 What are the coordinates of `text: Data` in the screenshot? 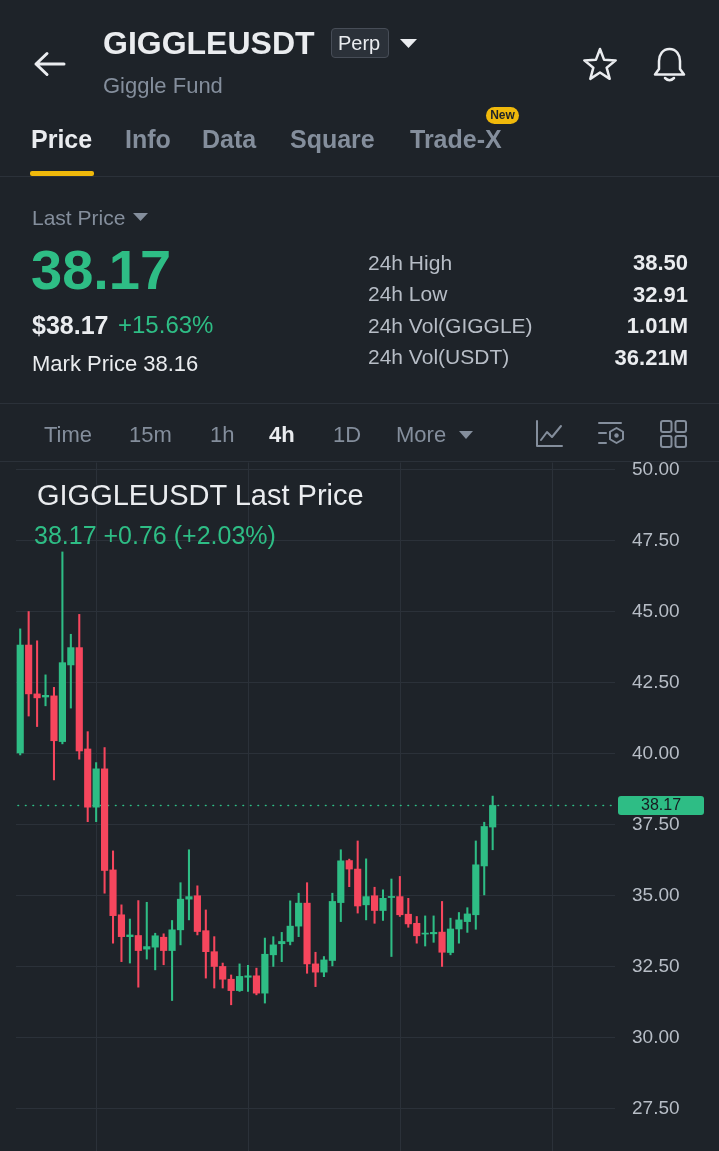 It's located at (229, 139).